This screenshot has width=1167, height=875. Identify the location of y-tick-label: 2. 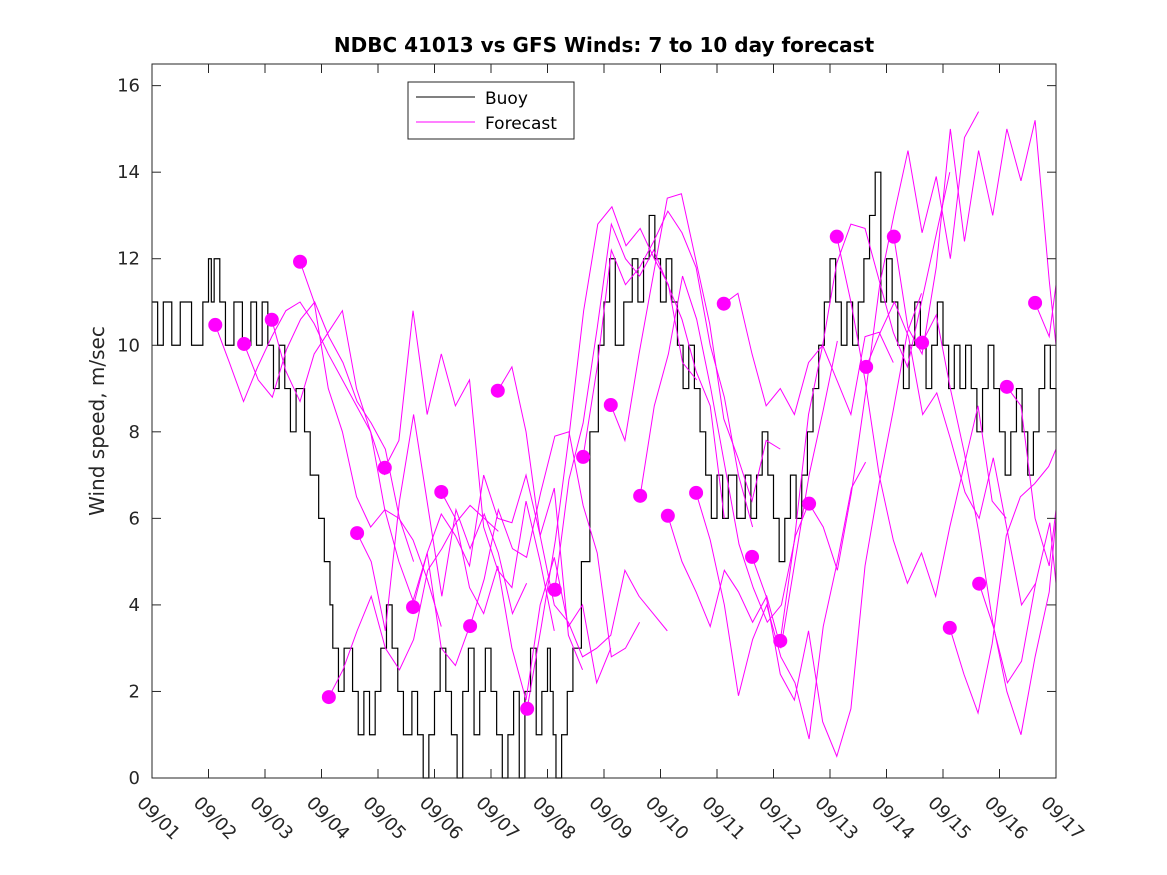
(134, 691).